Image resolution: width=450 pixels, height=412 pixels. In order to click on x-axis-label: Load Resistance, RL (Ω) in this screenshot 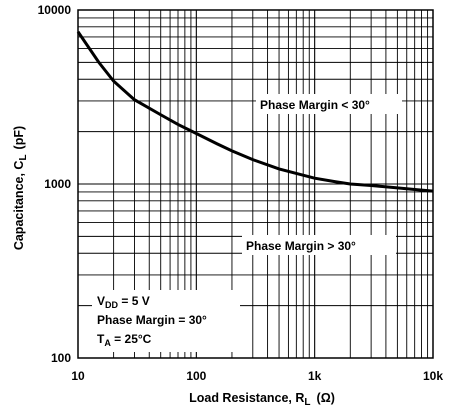, I will do `click(262, 399)`.